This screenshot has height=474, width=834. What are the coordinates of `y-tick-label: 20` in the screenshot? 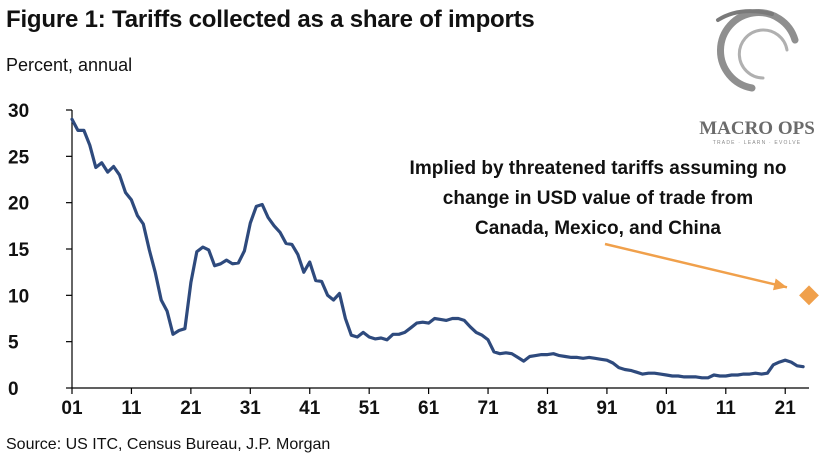 It's located at (18, 204).